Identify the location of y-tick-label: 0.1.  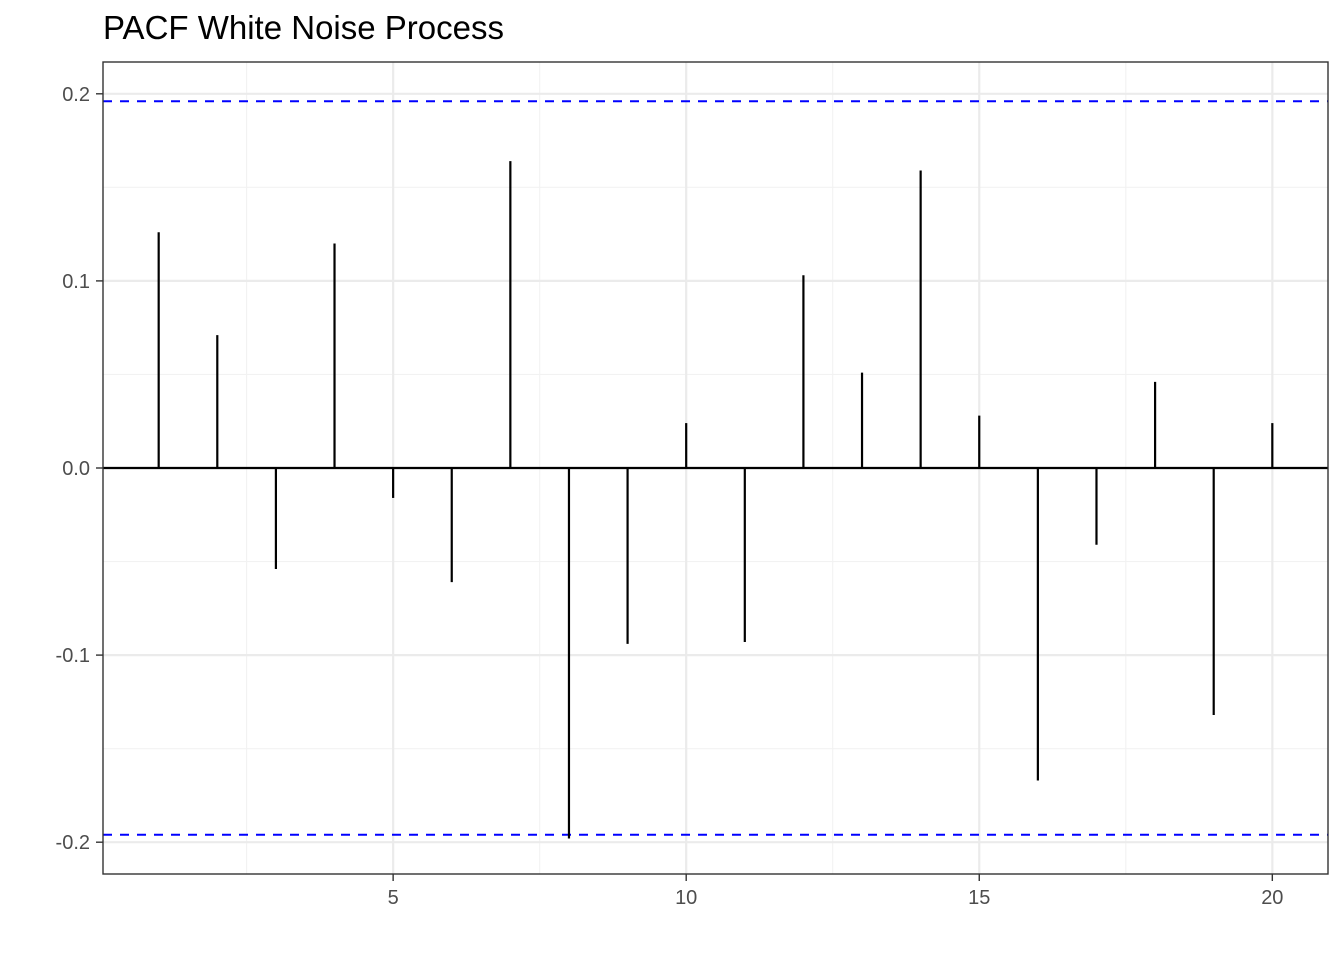
(76, 282).